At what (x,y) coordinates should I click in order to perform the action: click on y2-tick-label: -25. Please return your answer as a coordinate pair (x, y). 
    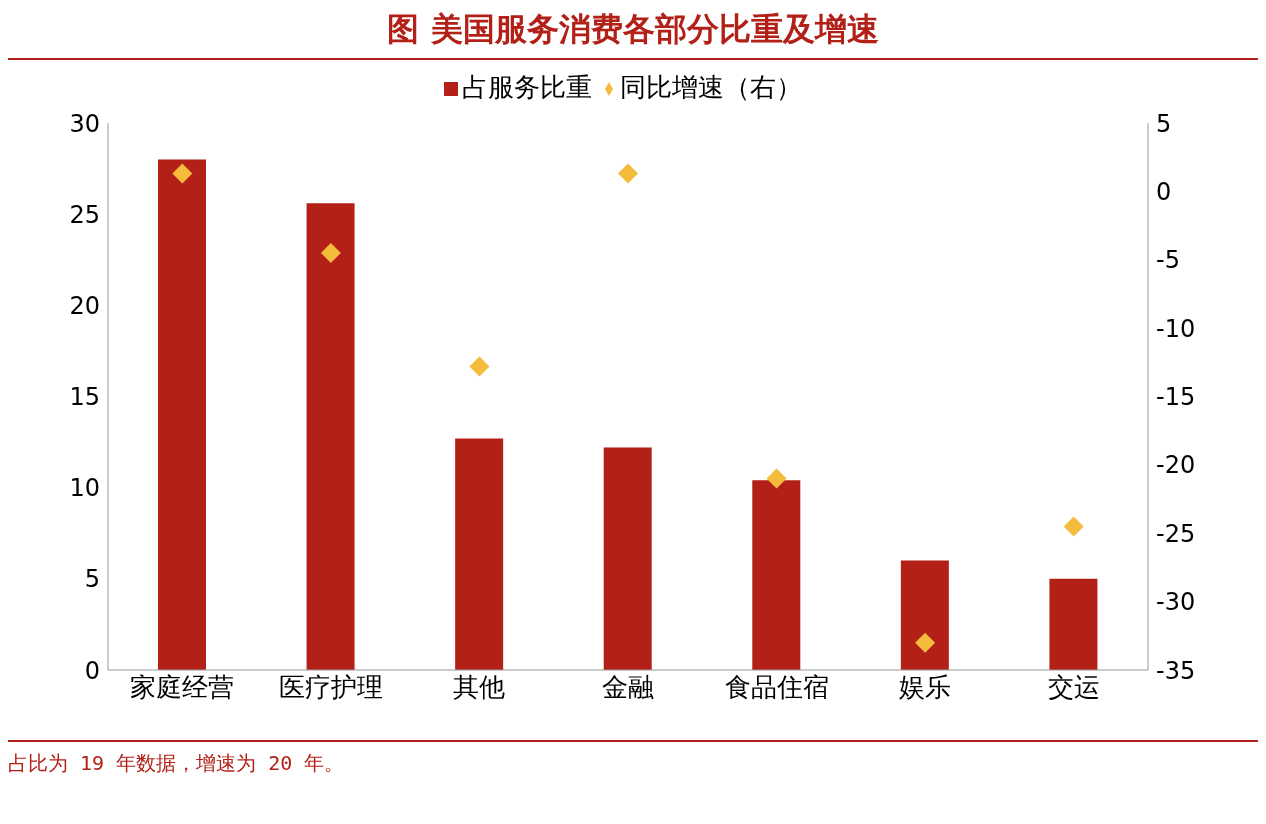
    Looking at the image, I should click on (1176, 533).